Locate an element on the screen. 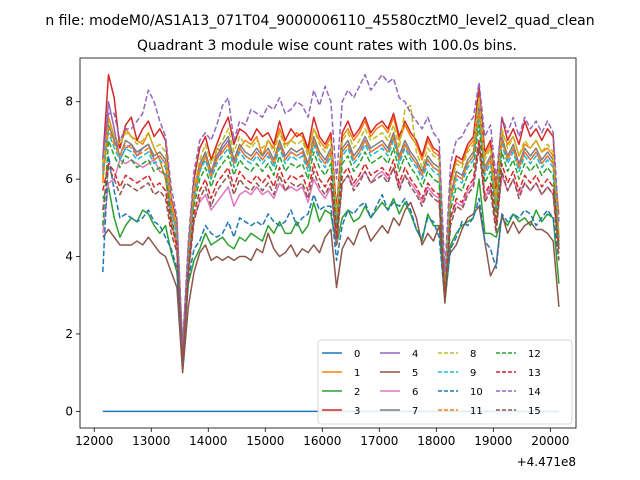  x-tick-label: 12000 is located at coordinates (94, 441).